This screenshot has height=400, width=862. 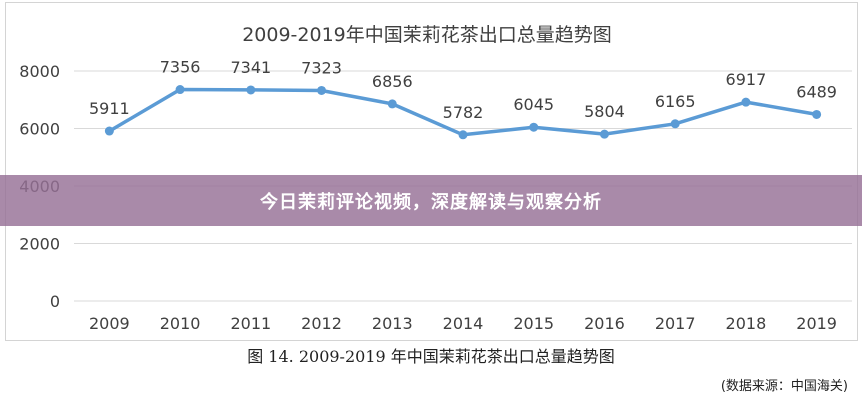 I want to click on banner-title: 今日茉莉评论视频，深度解读与观察分析, so click(x=431, y=202).